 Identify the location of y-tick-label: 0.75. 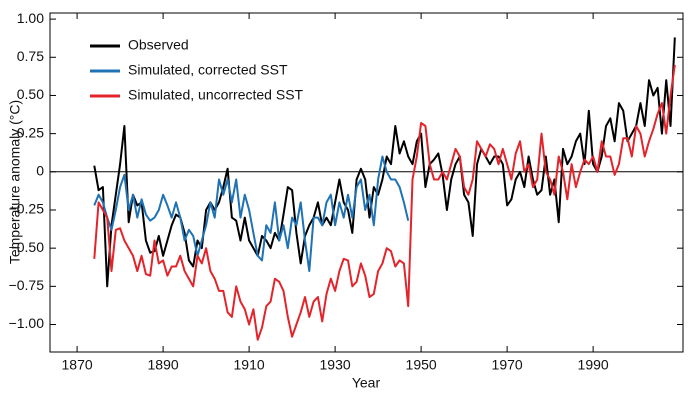
(30, 56).